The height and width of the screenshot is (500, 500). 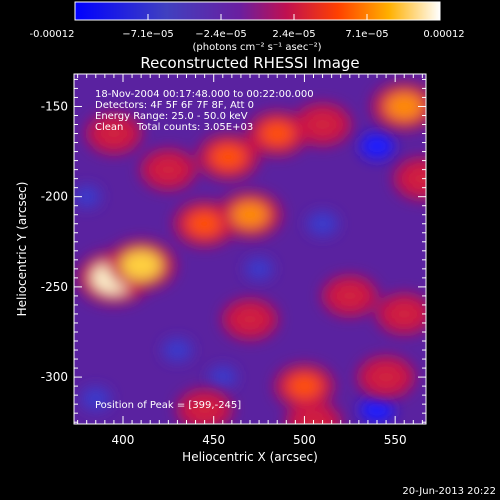 What do you see at coordinates (168, 405) in the screenshot?
I see `annotation-peak: Position of Peak = [399,-245]` at bounding box center [168, 405].